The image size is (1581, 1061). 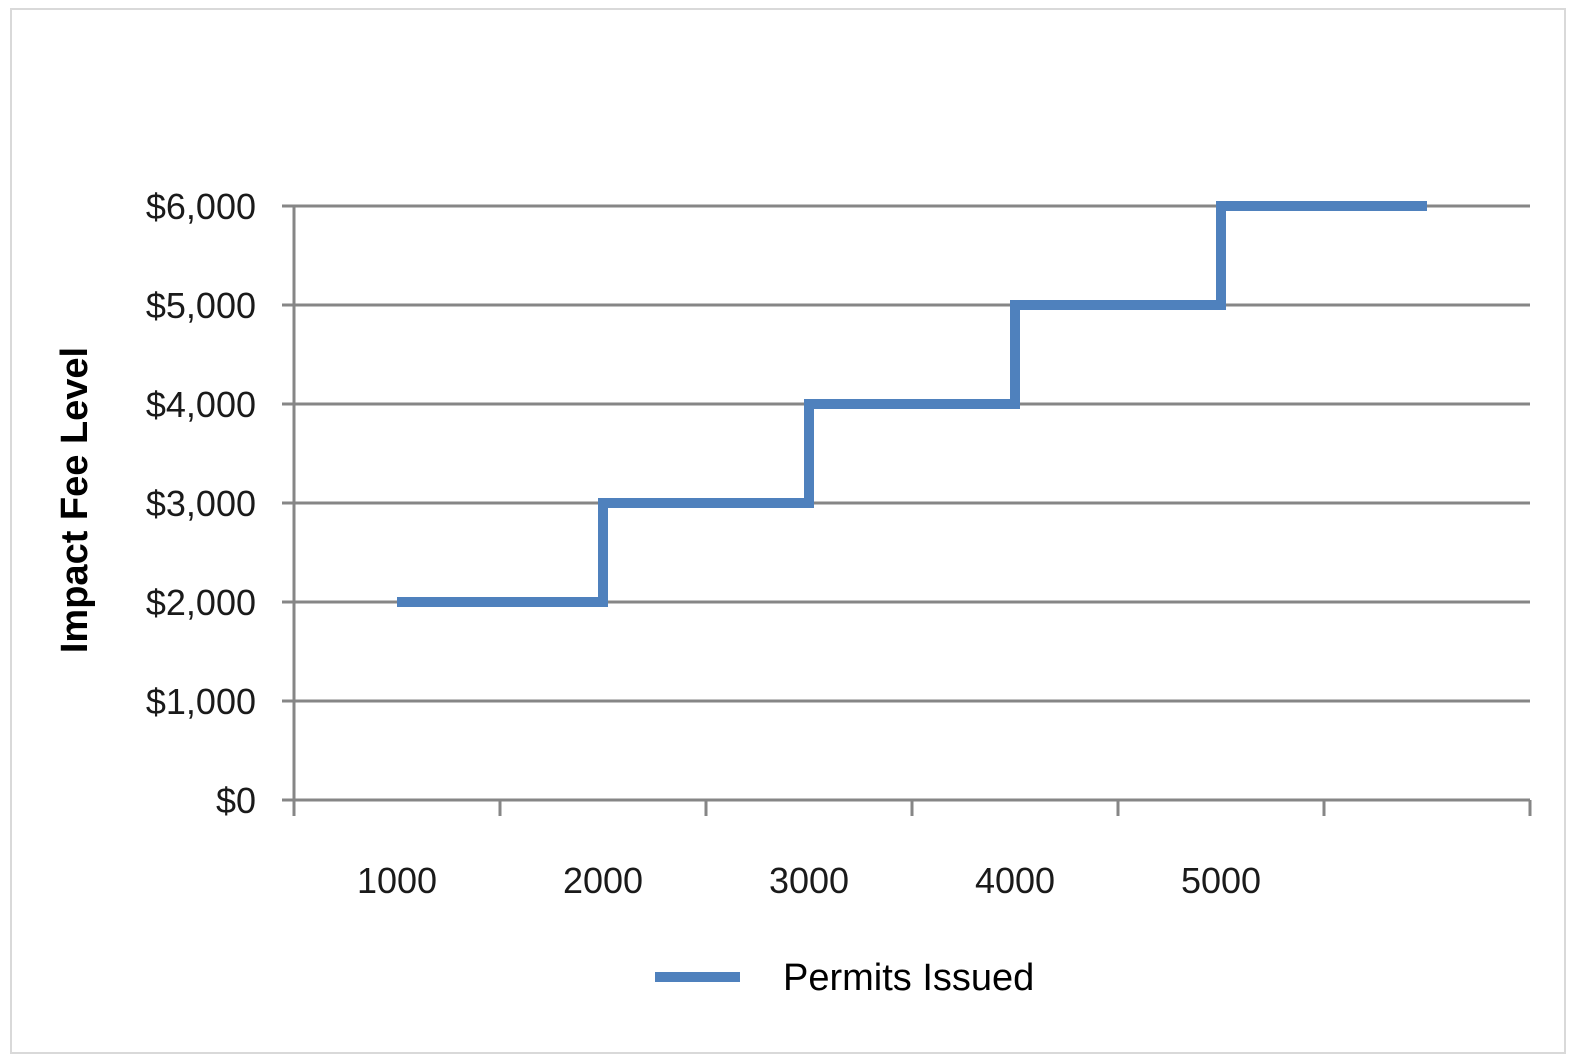 I want to click on y-tick-label: $4,000, so click(x=201, y=404).